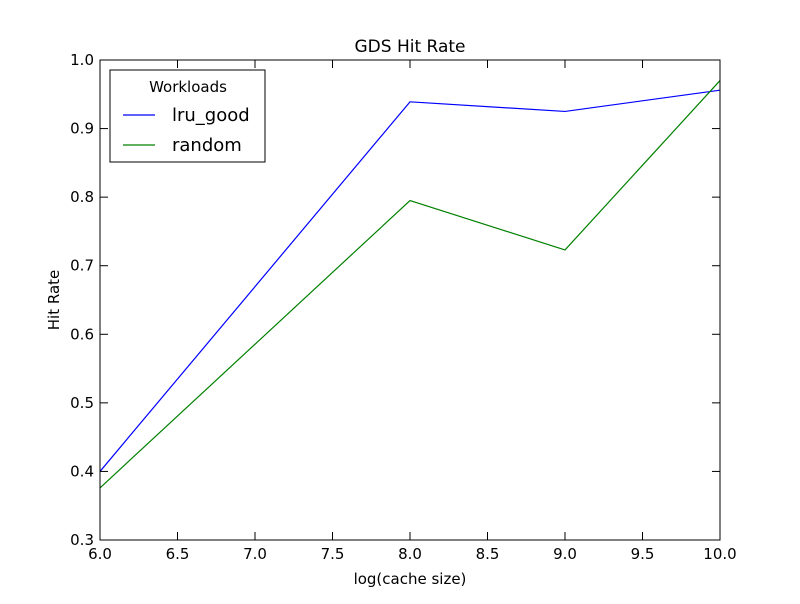 The height and width of the screenshot is (604, 800). I want to click on x-tick-label: 8.0, so click(410, 554).